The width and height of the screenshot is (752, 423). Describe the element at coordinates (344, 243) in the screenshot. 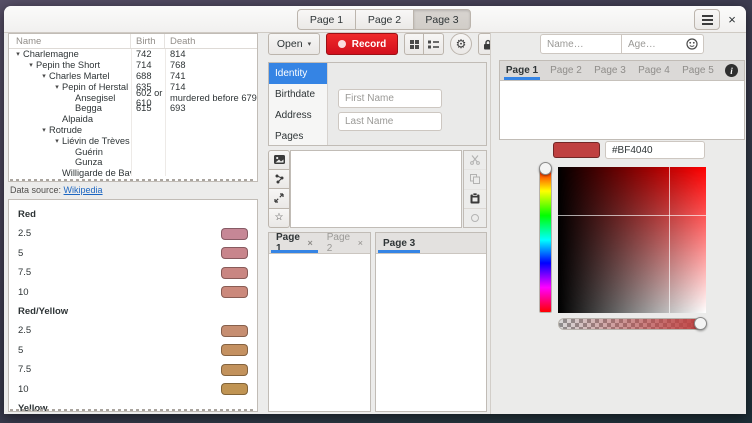

I see `tab-page2: Page 2 ×` at that location.